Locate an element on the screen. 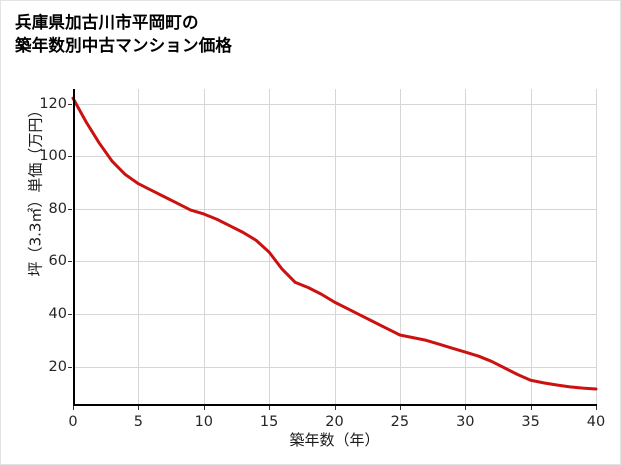  x-tick-label-0: 0 is located at coordinates (73, 422).